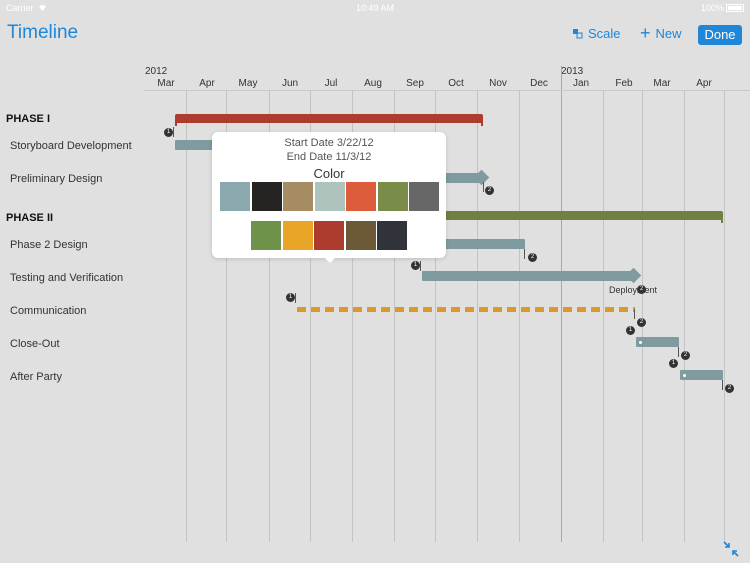  What do you see at coordinates (668, 33) in the screenshot?
I see `new-label: New` at bounding box center [668, 33].